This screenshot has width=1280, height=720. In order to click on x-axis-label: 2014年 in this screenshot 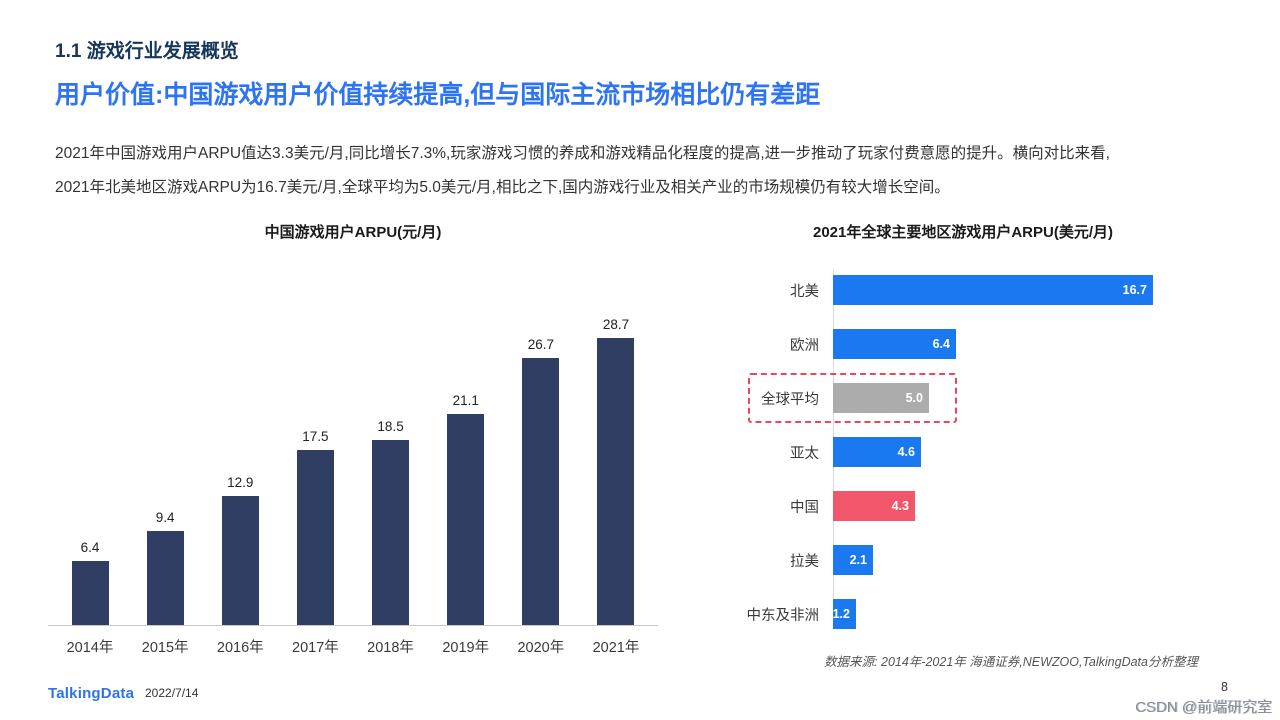, I will do `click(90, 648)`.